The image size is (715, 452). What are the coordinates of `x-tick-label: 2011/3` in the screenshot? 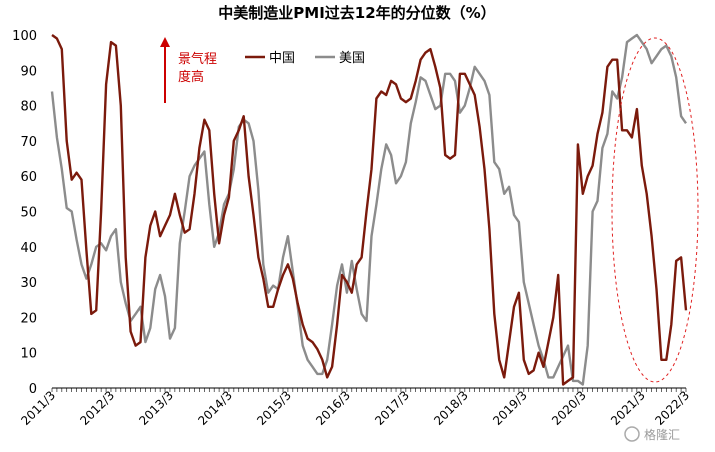 It's located at (38, 408).